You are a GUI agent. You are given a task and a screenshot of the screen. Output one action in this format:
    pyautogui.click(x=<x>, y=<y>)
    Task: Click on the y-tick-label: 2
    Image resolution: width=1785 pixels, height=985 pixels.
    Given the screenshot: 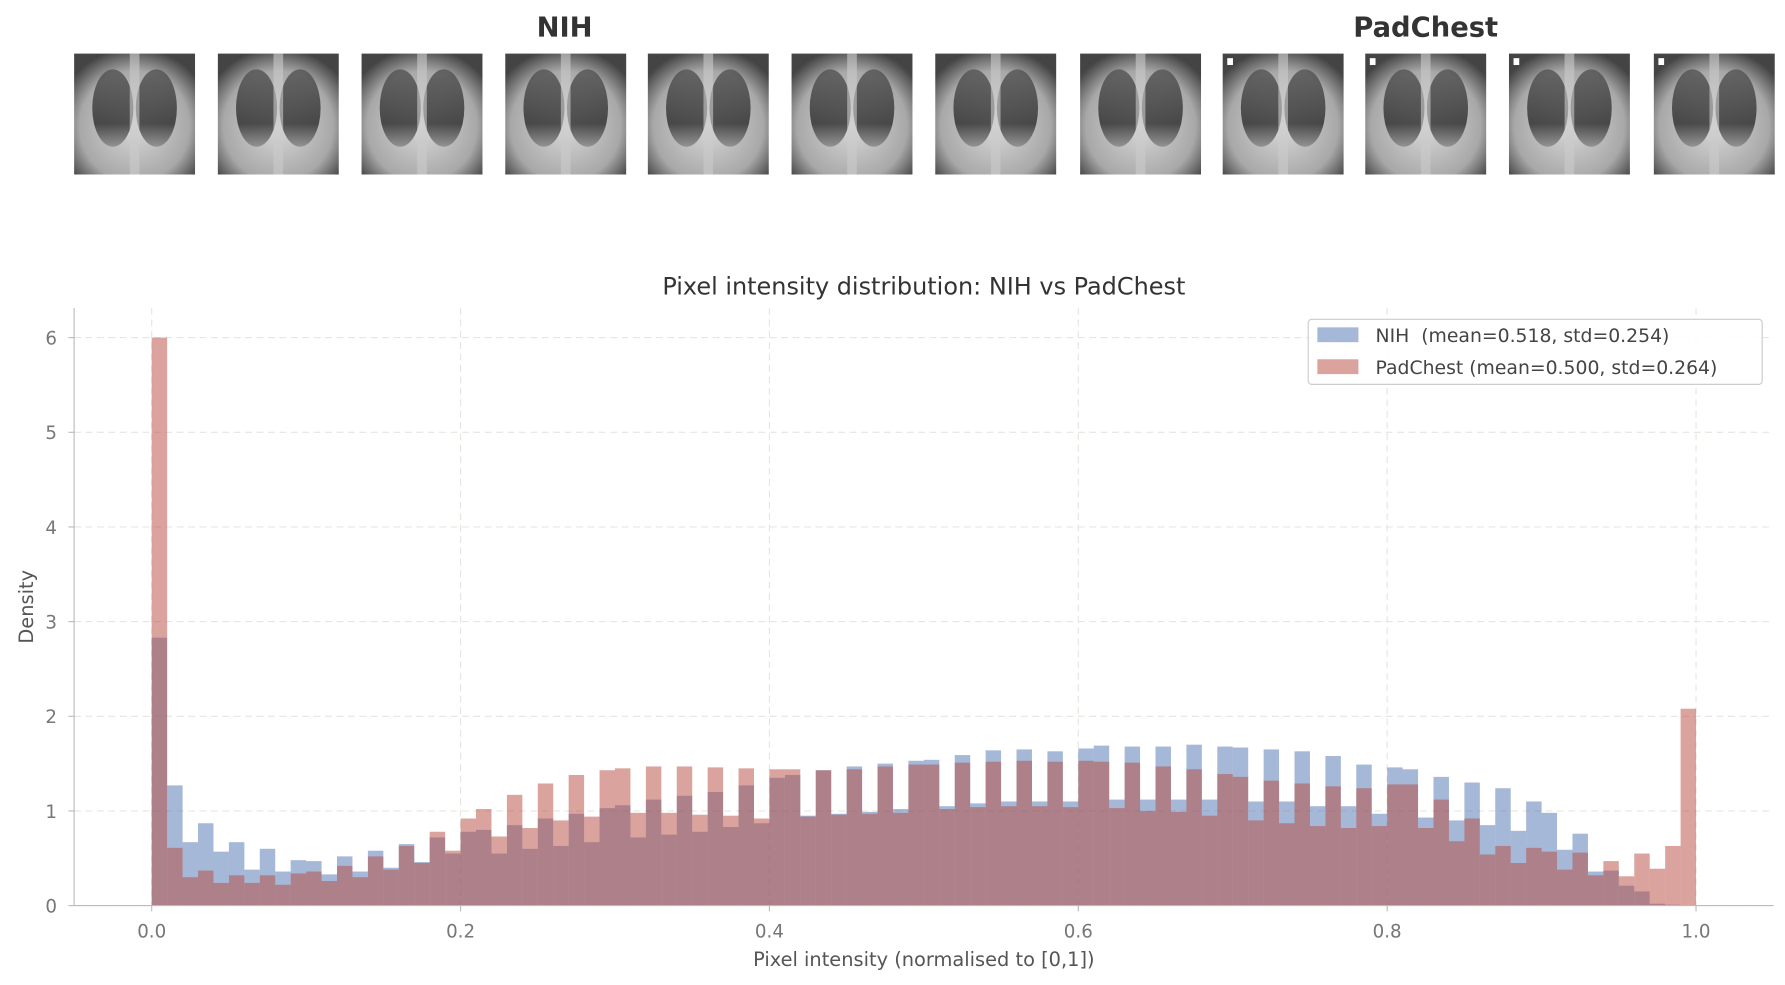 What is the action you would take?
    pyautogui.click(x=51, y=717)
    